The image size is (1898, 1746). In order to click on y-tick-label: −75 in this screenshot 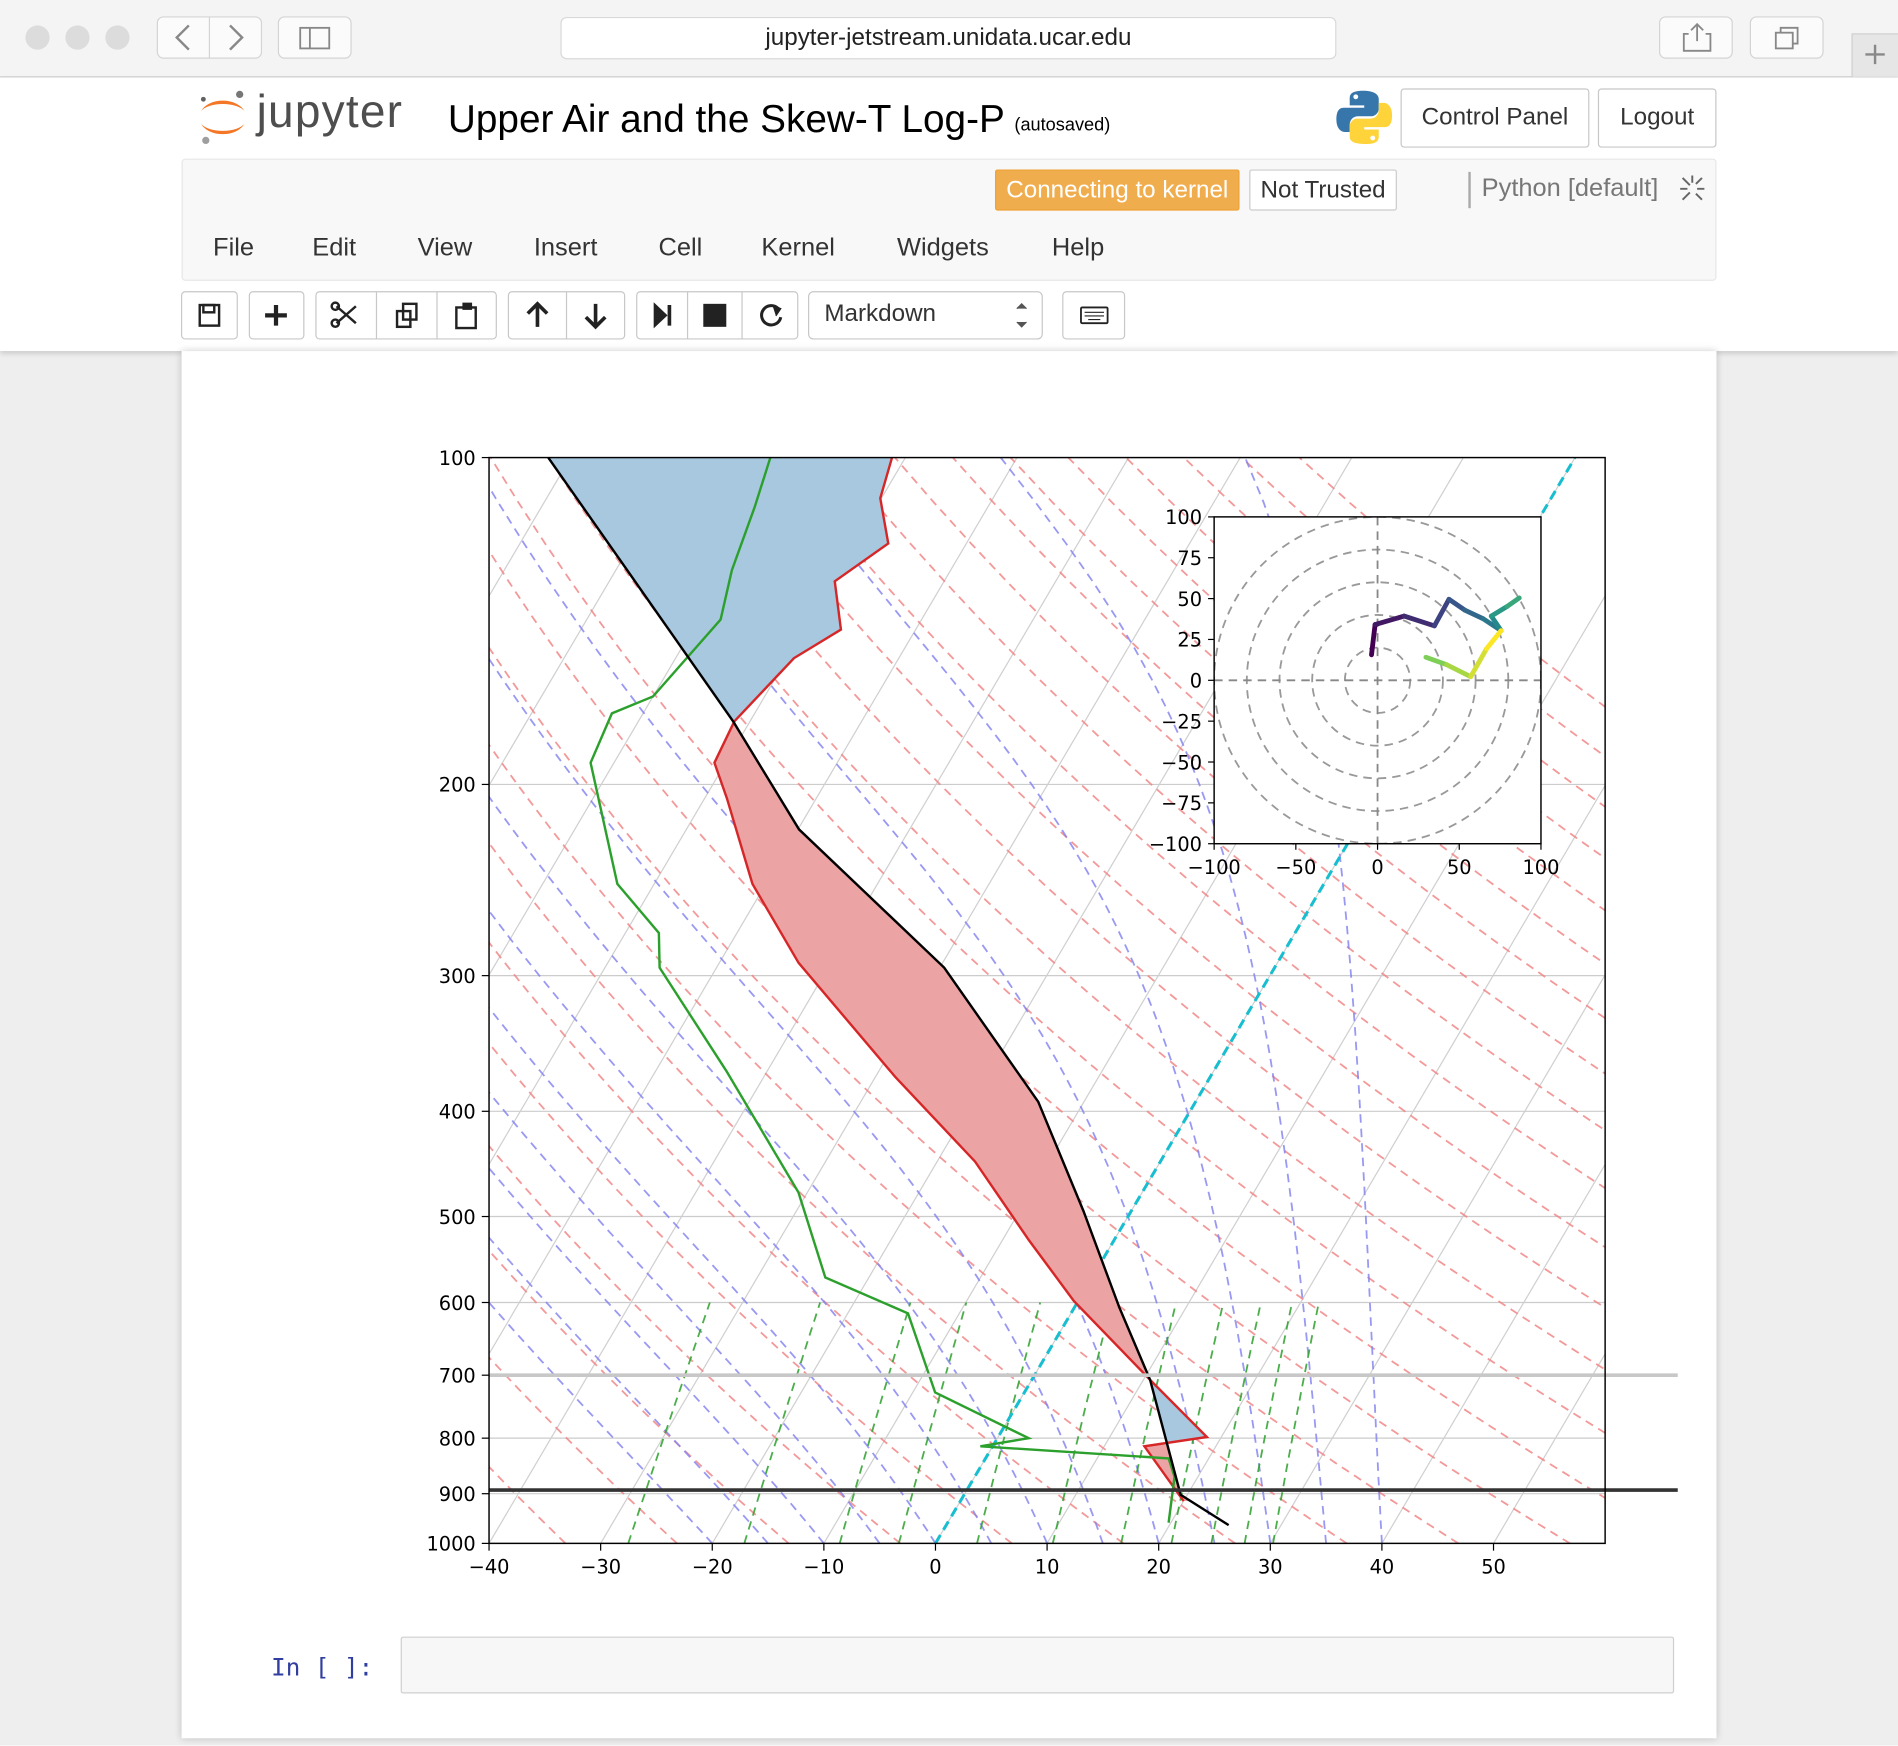, I will do `click(1181, 803)`.